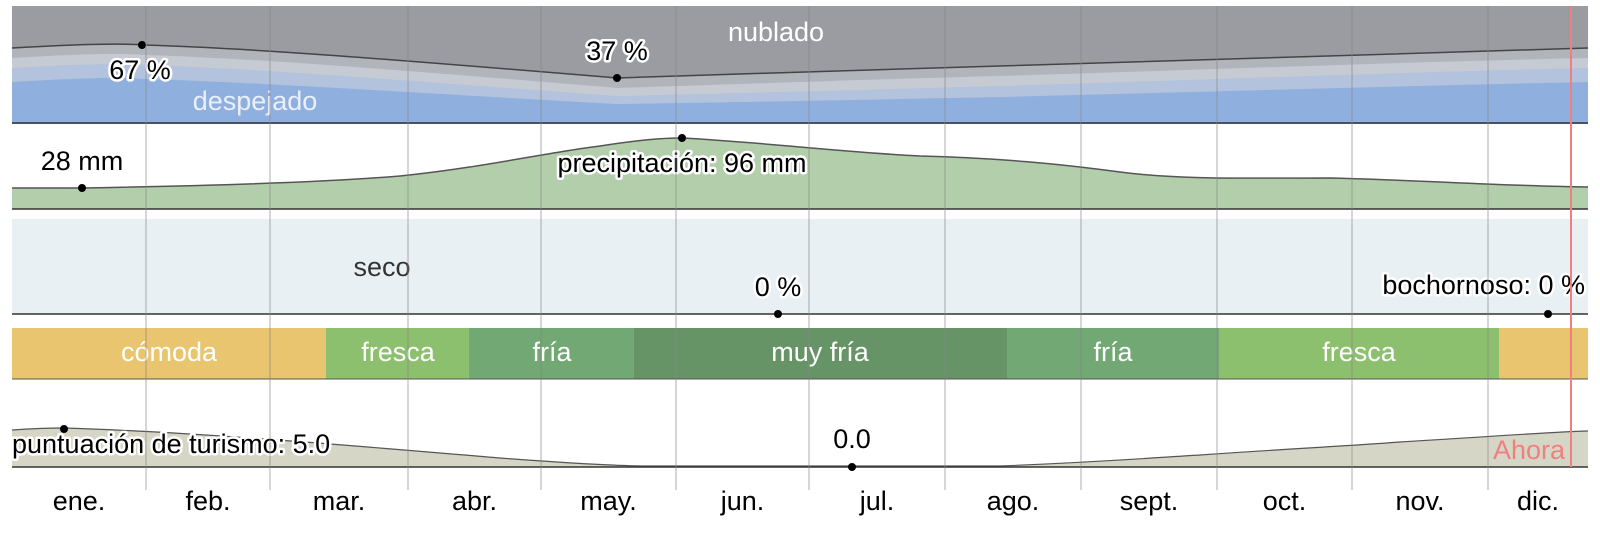  I want to click on band-label: cómoda, so click(169, 352).